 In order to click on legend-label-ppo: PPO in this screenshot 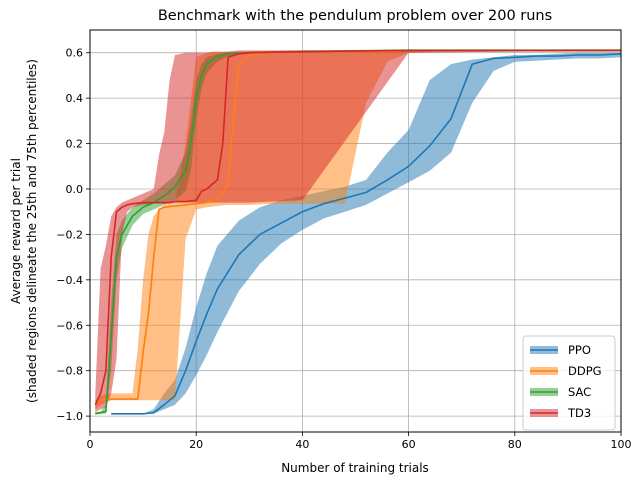, I will do `click(579, 350)`.